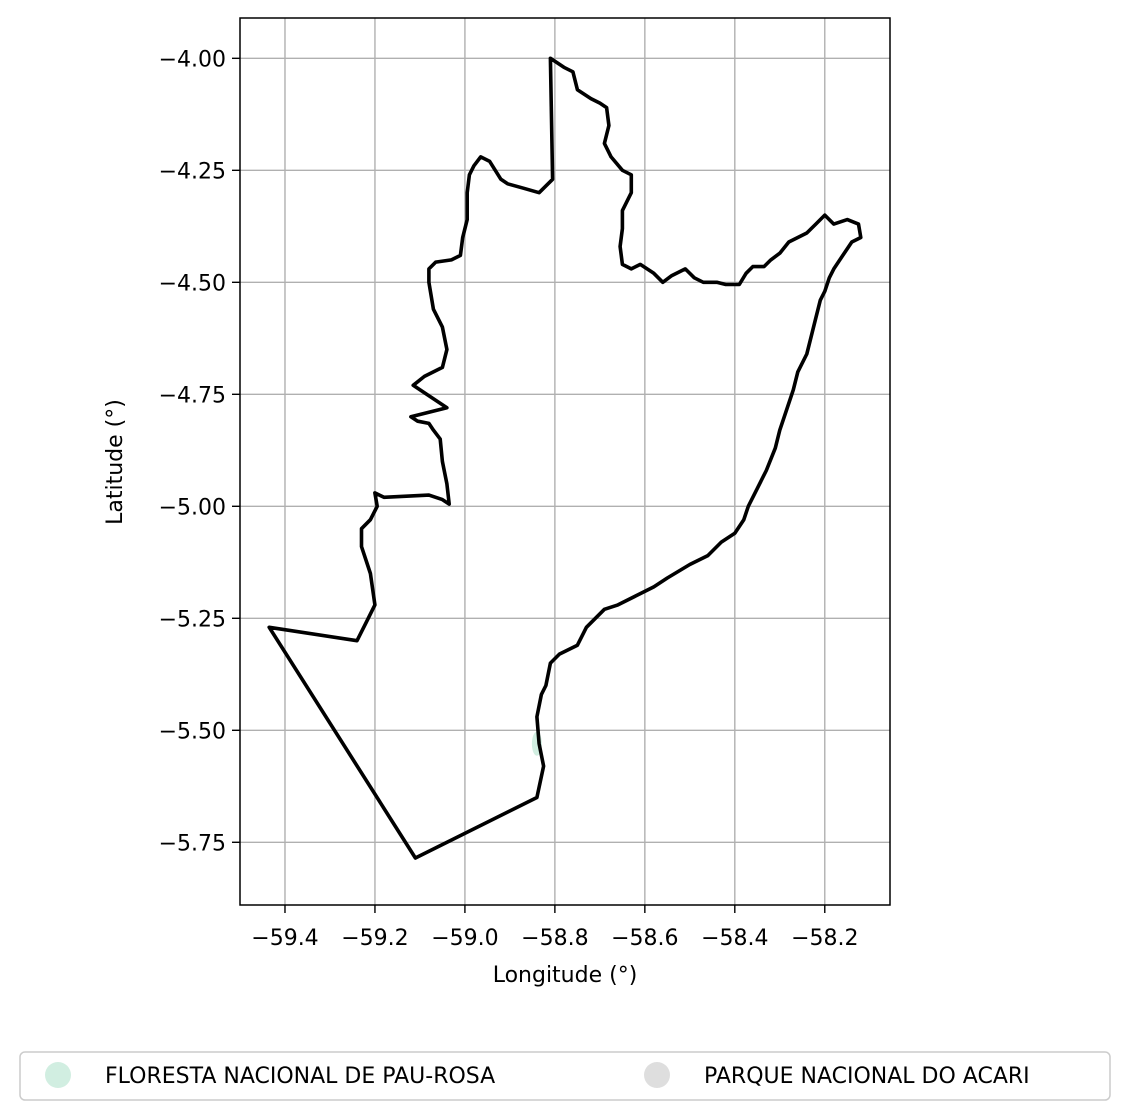 The image size is (1130, 1119). I want to click on x-tick-label: −59.0, so click(464, 938).